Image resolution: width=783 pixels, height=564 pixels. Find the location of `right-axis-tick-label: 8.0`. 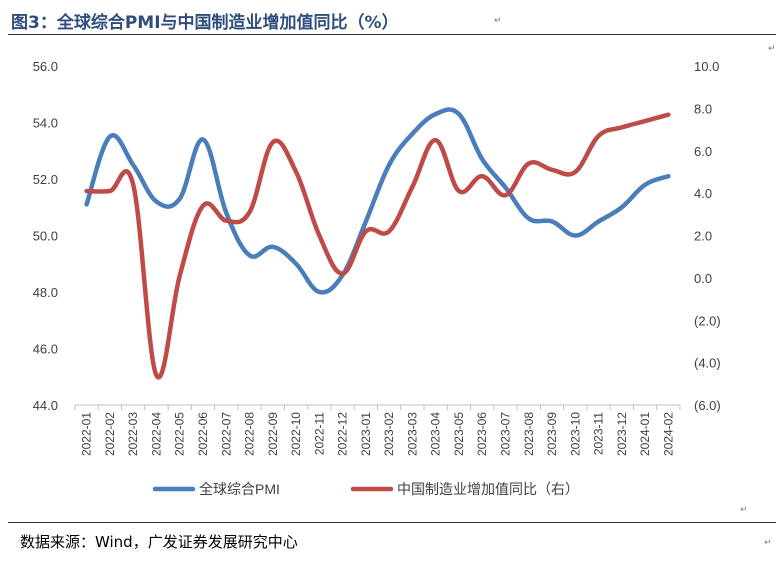

right-axis-tick-label: 8.0 is located at coordinates (703, 108).